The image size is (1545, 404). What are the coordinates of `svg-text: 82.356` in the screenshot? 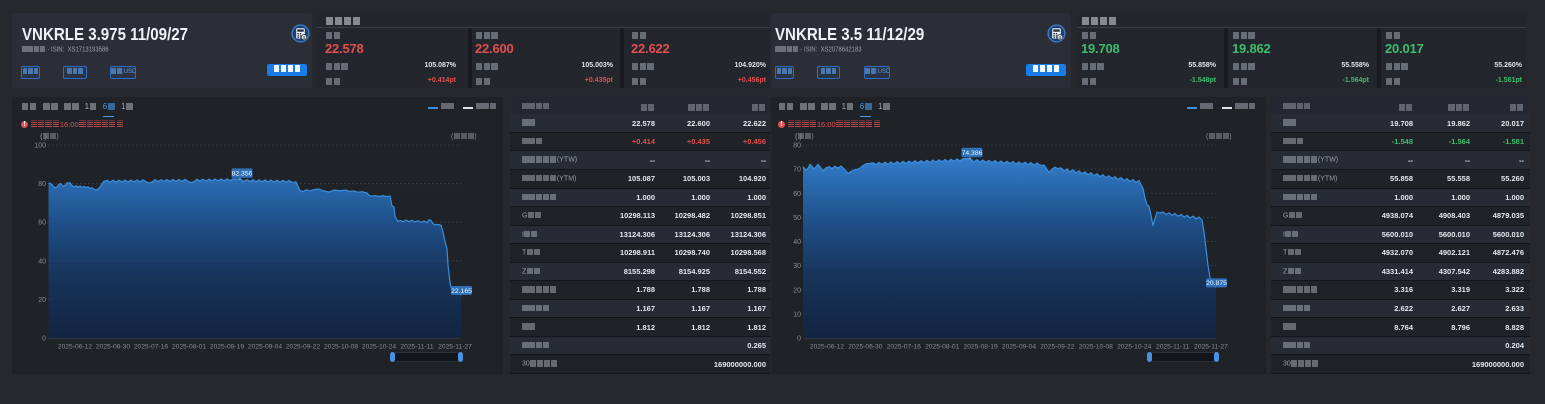 It's located at (242, 174).